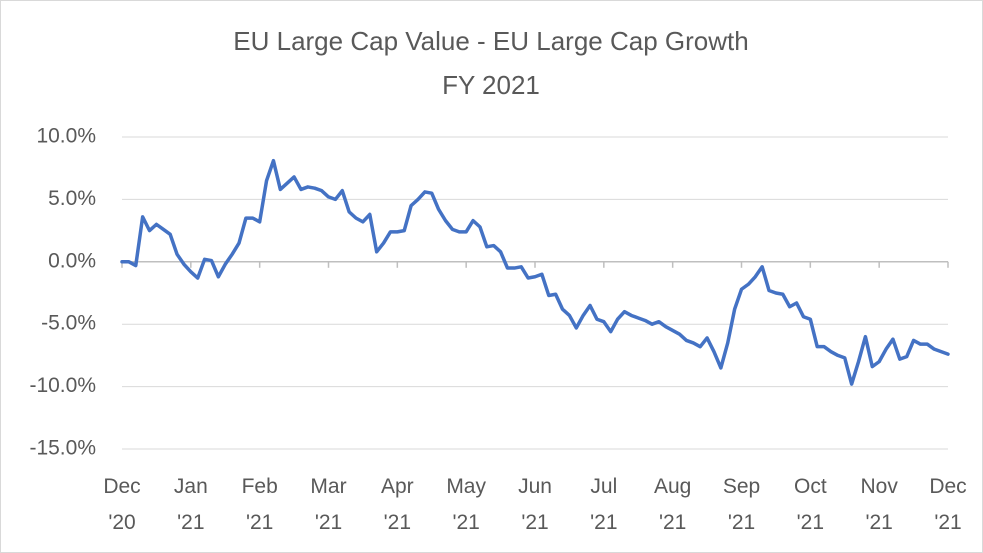 This screenshot has height=553, width=983. Describe the element at coordinates (948, 504) in the screenshot. I see `x-tick-label: Dec '21` at that location.